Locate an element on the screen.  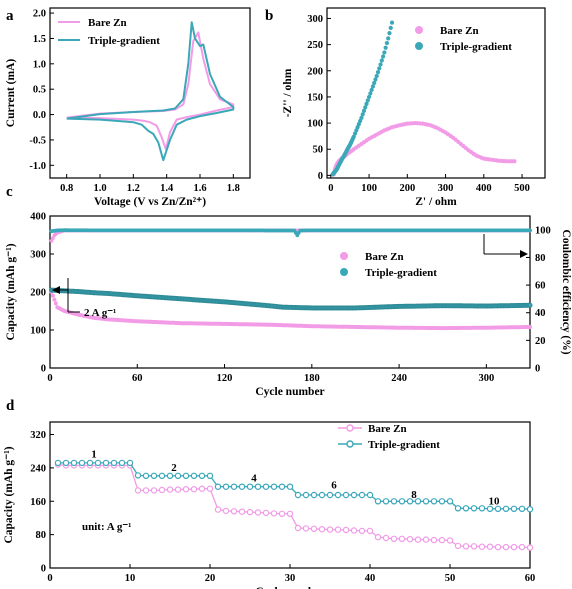
x-tick-label: 1.0 is located at coordinates (99, 188).